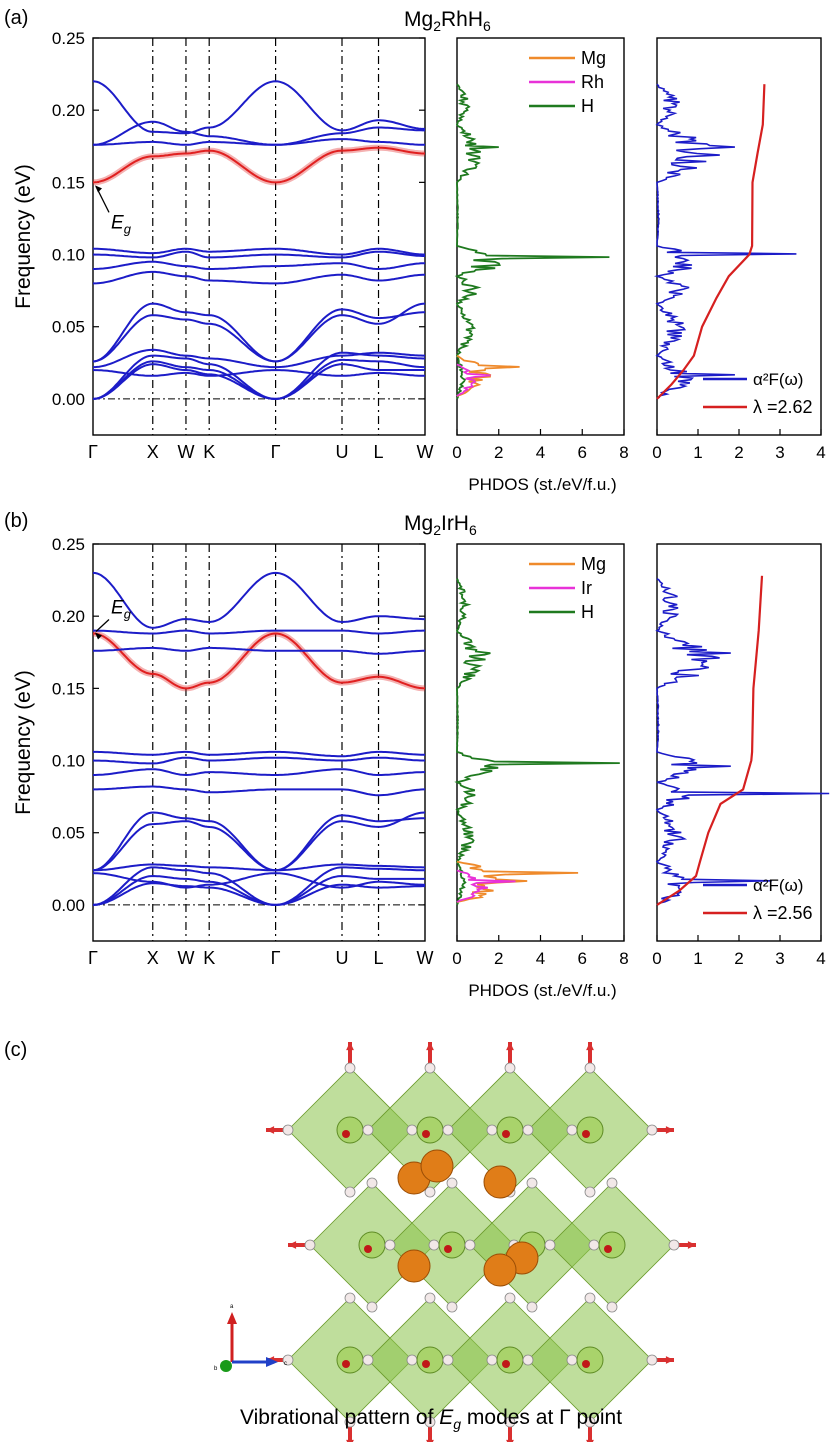 Image resolution: width=831 pixels, height=1442 pixels. What do you see at coordinates (68, 327) in the screenshot?
I see `y-tick-label: 0.05` at bounding box center [68, 327].